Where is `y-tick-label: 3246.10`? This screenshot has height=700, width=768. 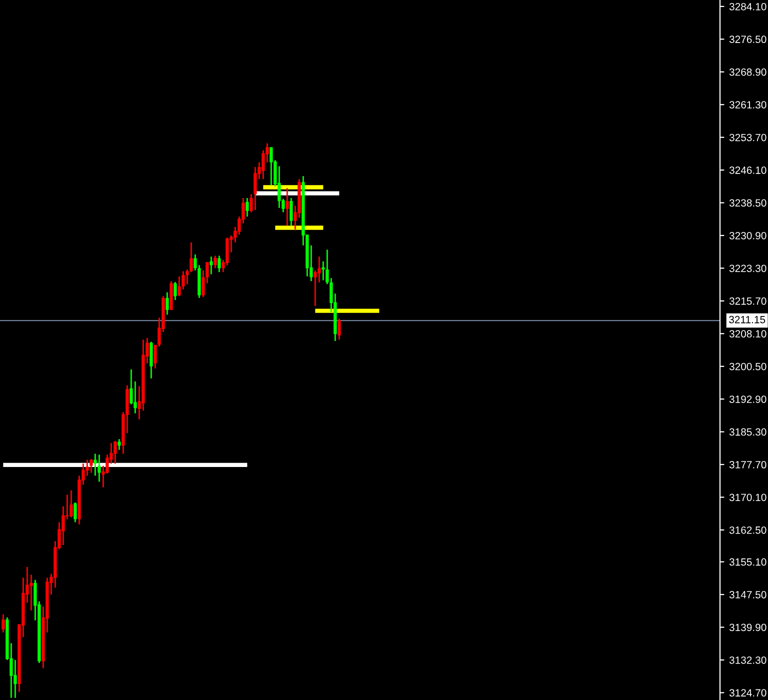 y-tick-label: 3246.10 is located at coordinates (747, 170).